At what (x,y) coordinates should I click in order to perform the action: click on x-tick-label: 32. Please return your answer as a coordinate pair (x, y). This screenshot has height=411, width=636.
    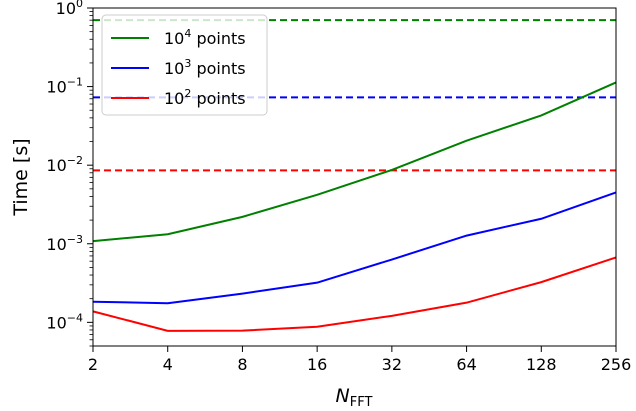
    Looking at the image, I should click on (392, 364).